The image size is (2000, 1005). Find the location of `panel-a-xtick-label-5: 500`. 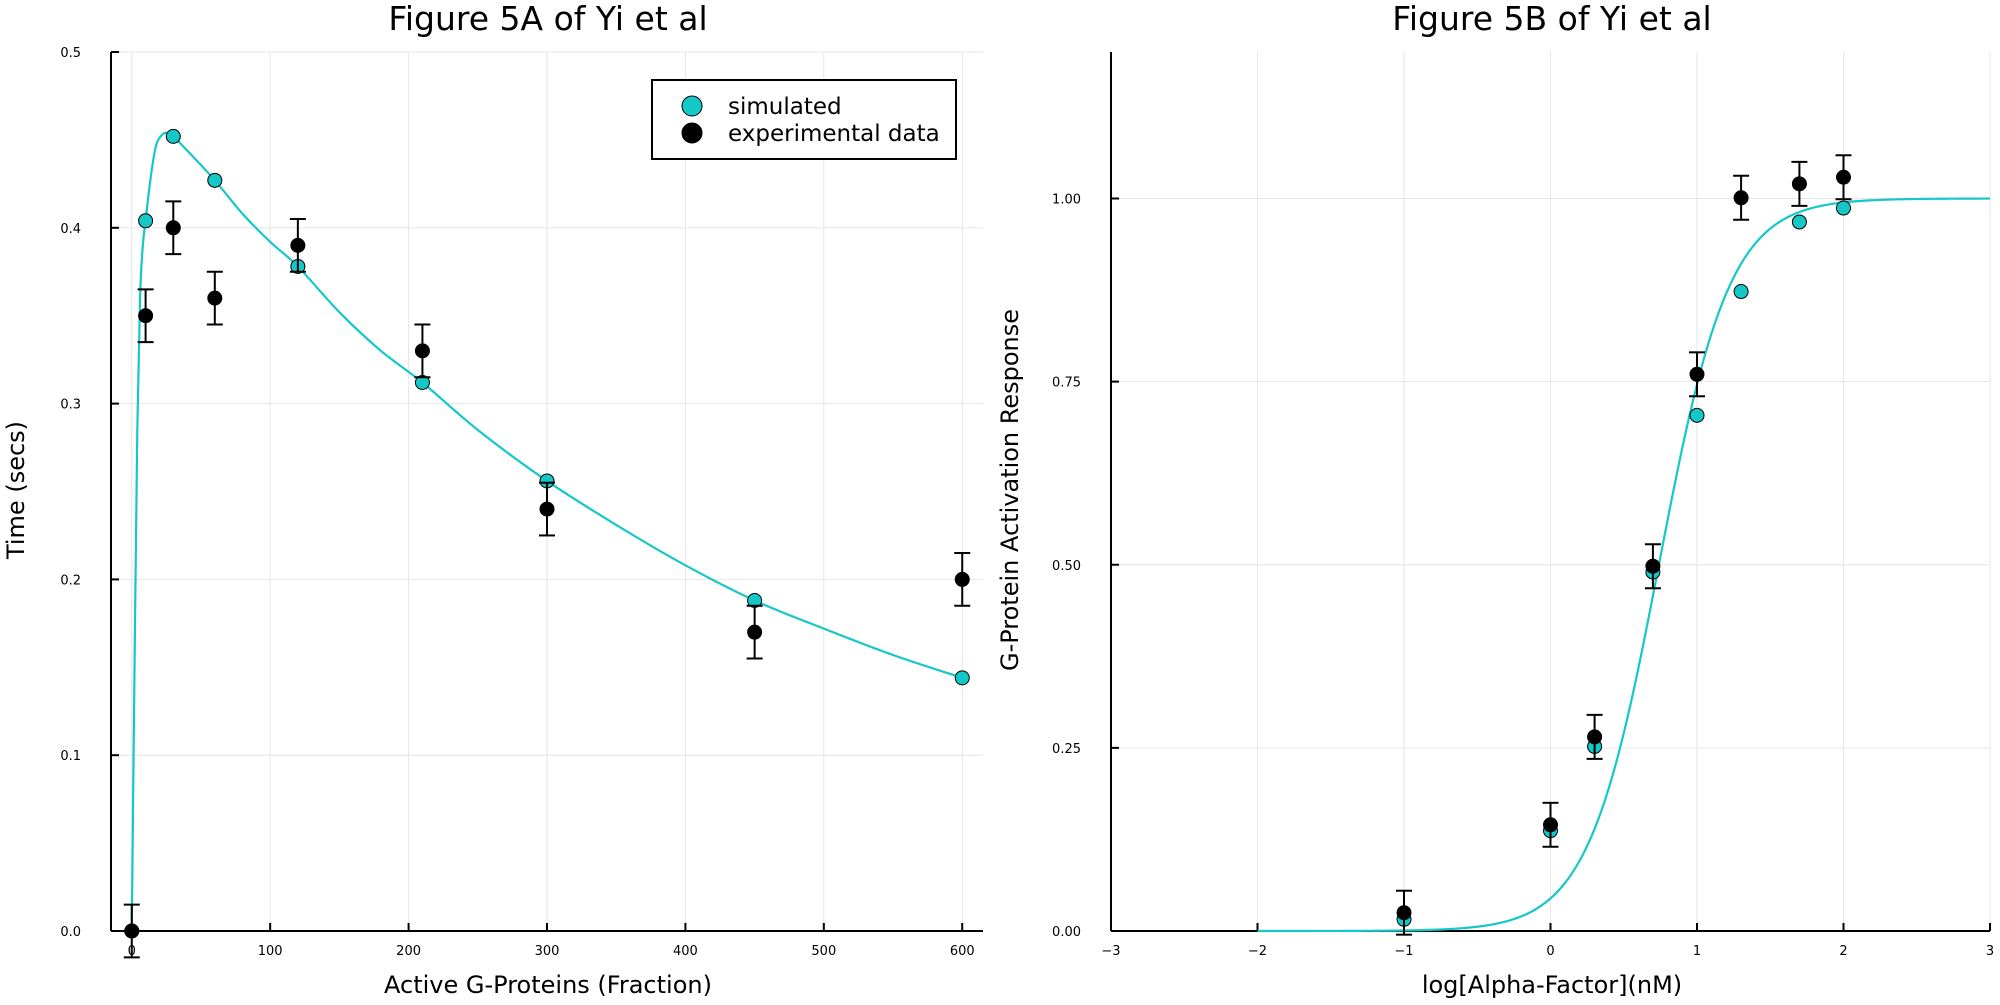

panel-a-xtick-label-5: 500 is located at coordinates (823, 951).